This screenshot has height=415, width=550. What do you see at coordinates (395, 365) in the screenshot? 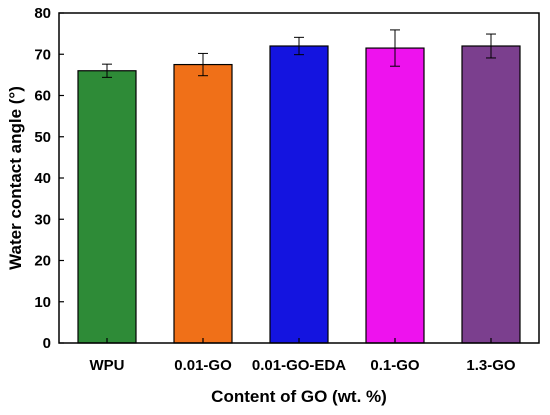
I see `x-tick-label: 0.1-GO` at bounding box center [395, 365].